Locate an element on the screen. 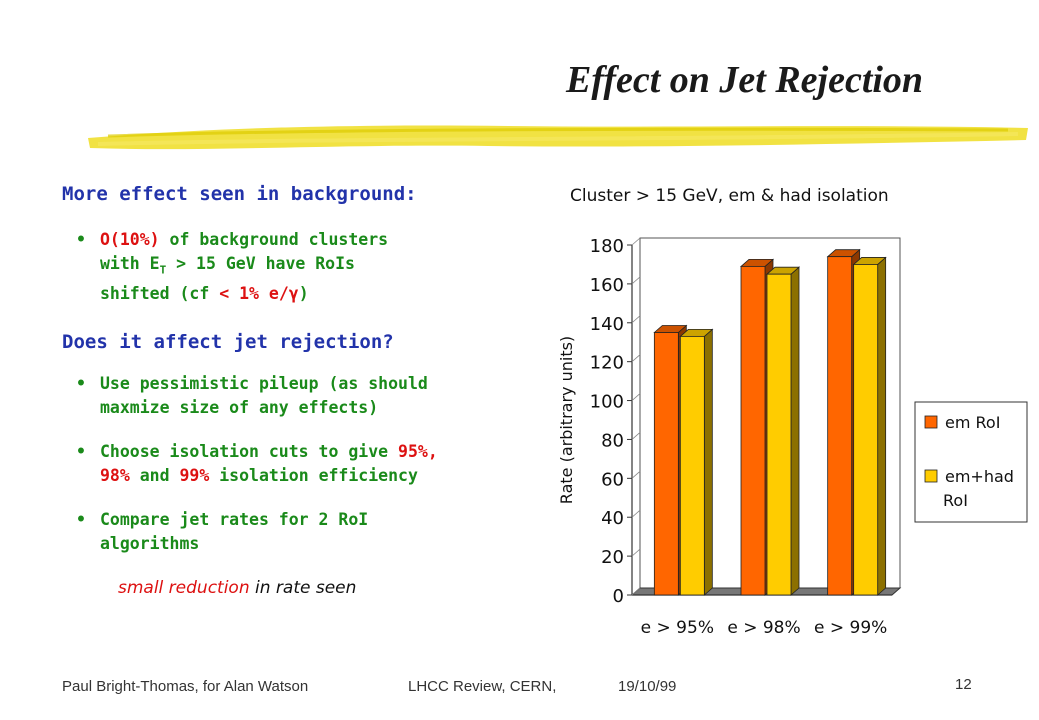  slide-title: Effect on Jet Rejection is located at coordinates (745, 80).